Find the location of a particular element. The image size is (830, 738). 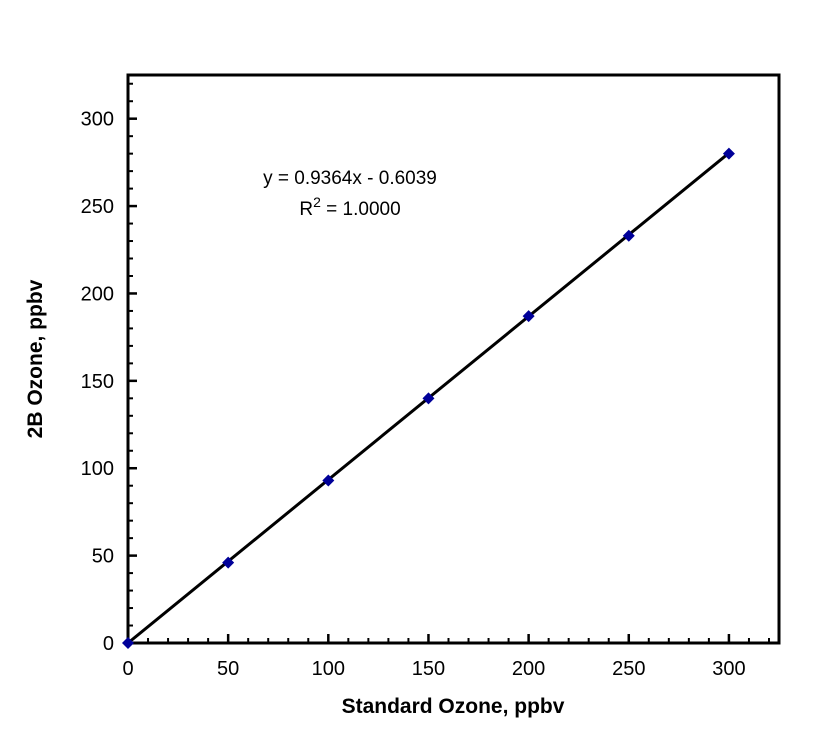

x-tick-label: 200 is located at coordinates (528, 669).